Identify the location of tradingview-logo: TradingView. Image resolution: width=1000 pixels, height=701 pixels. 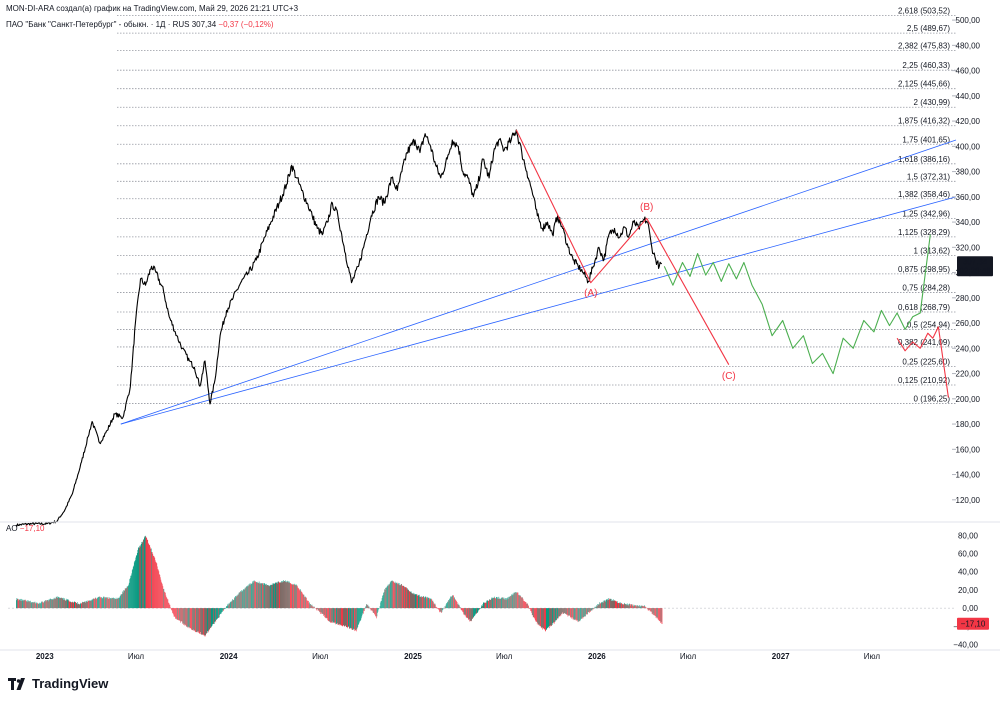
(58, 683).